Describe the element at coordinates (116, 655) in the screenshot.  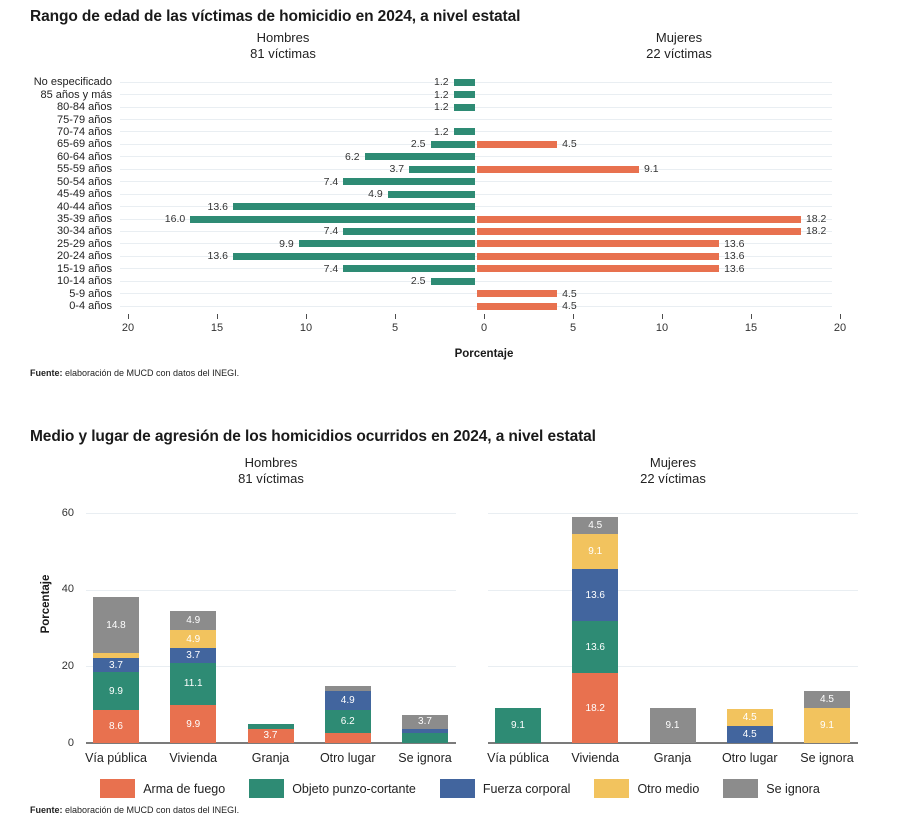
I see `bar-segment-otro-medio` at that location.